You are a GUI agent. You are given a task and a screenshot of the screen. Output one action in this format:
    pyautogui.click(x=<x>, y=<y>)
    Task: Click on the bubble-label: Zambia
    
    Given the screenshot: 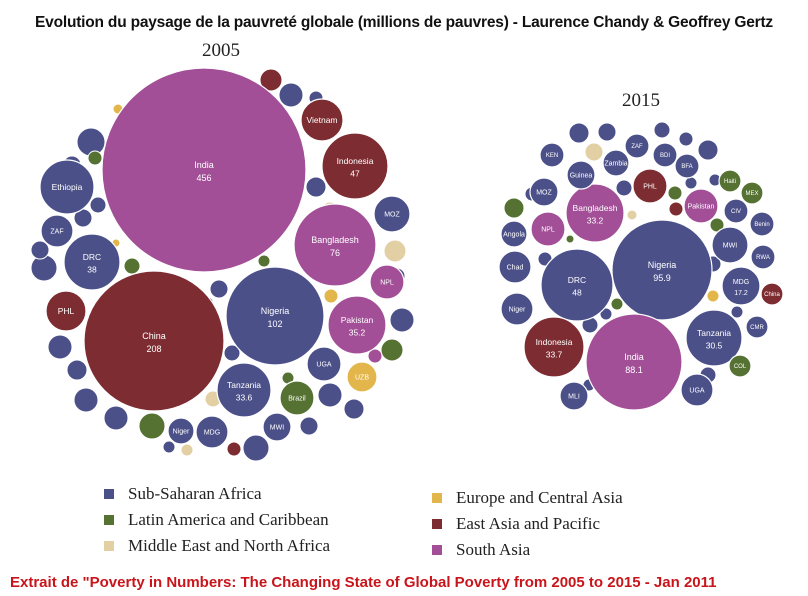 What is the action you would take?
    pyautogui.click(x=615, y=163)
    